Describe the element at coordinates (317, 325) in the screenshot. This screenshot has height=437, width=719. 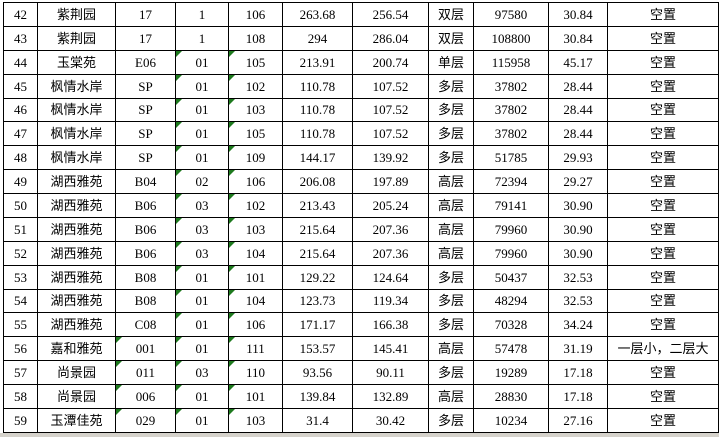
I see `gross-area-cell: 171.17` at that location.